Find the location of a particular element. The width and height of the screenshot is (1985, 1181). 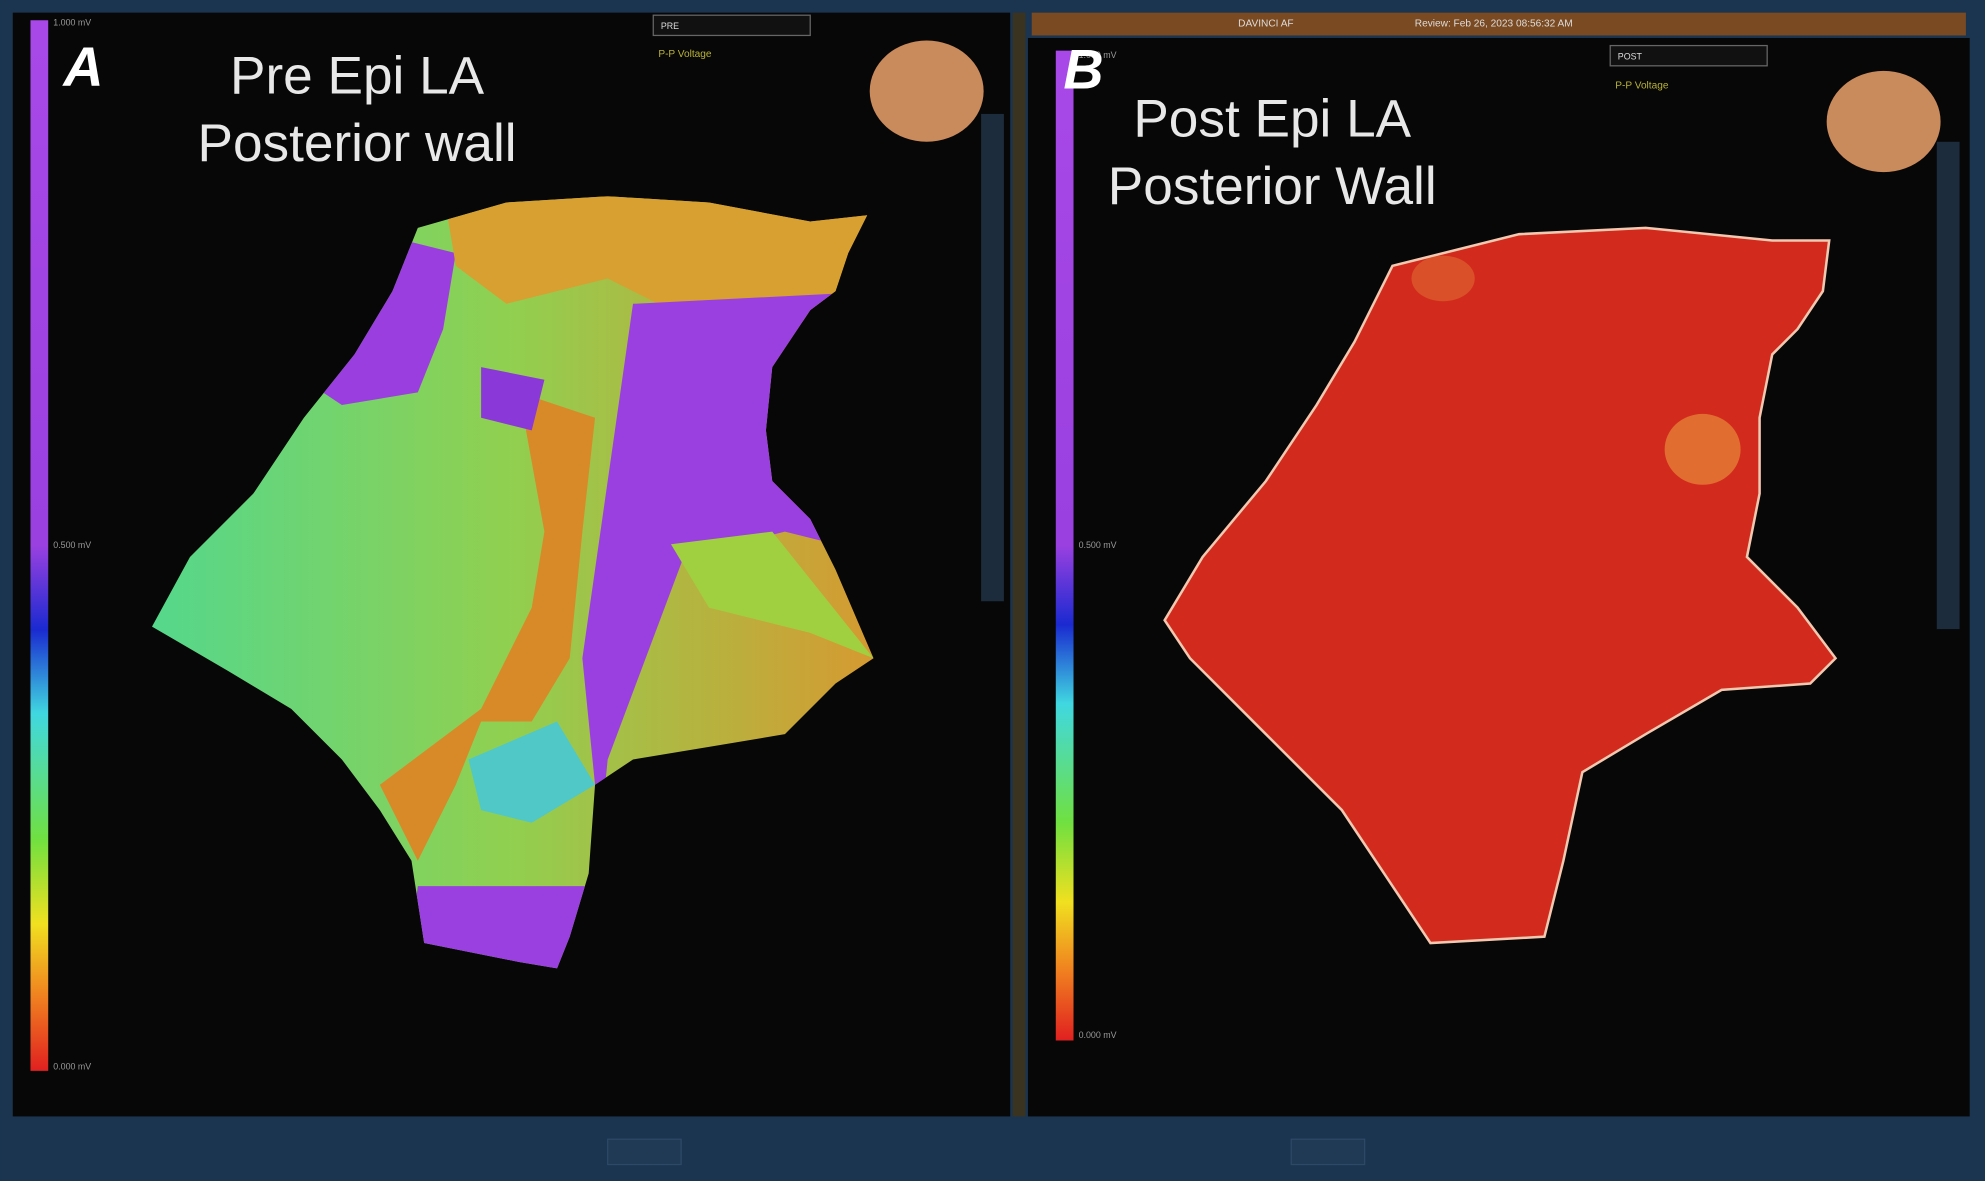

panel-letter: B is located at coordinates (1083, 70).